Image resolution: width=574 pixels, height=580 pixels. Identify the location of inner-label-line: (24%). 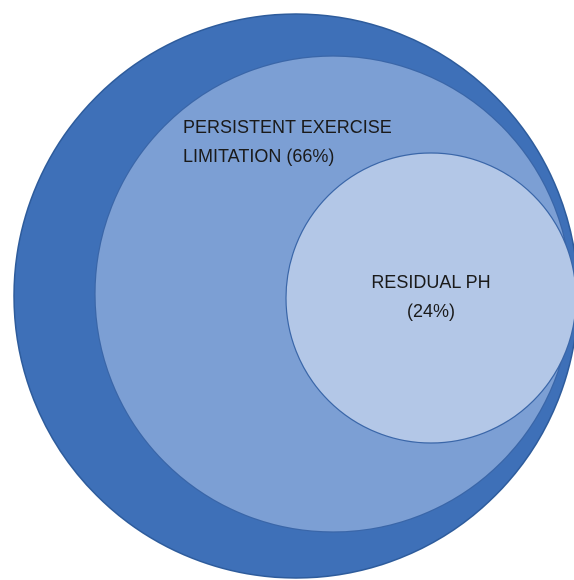
(431, 311).